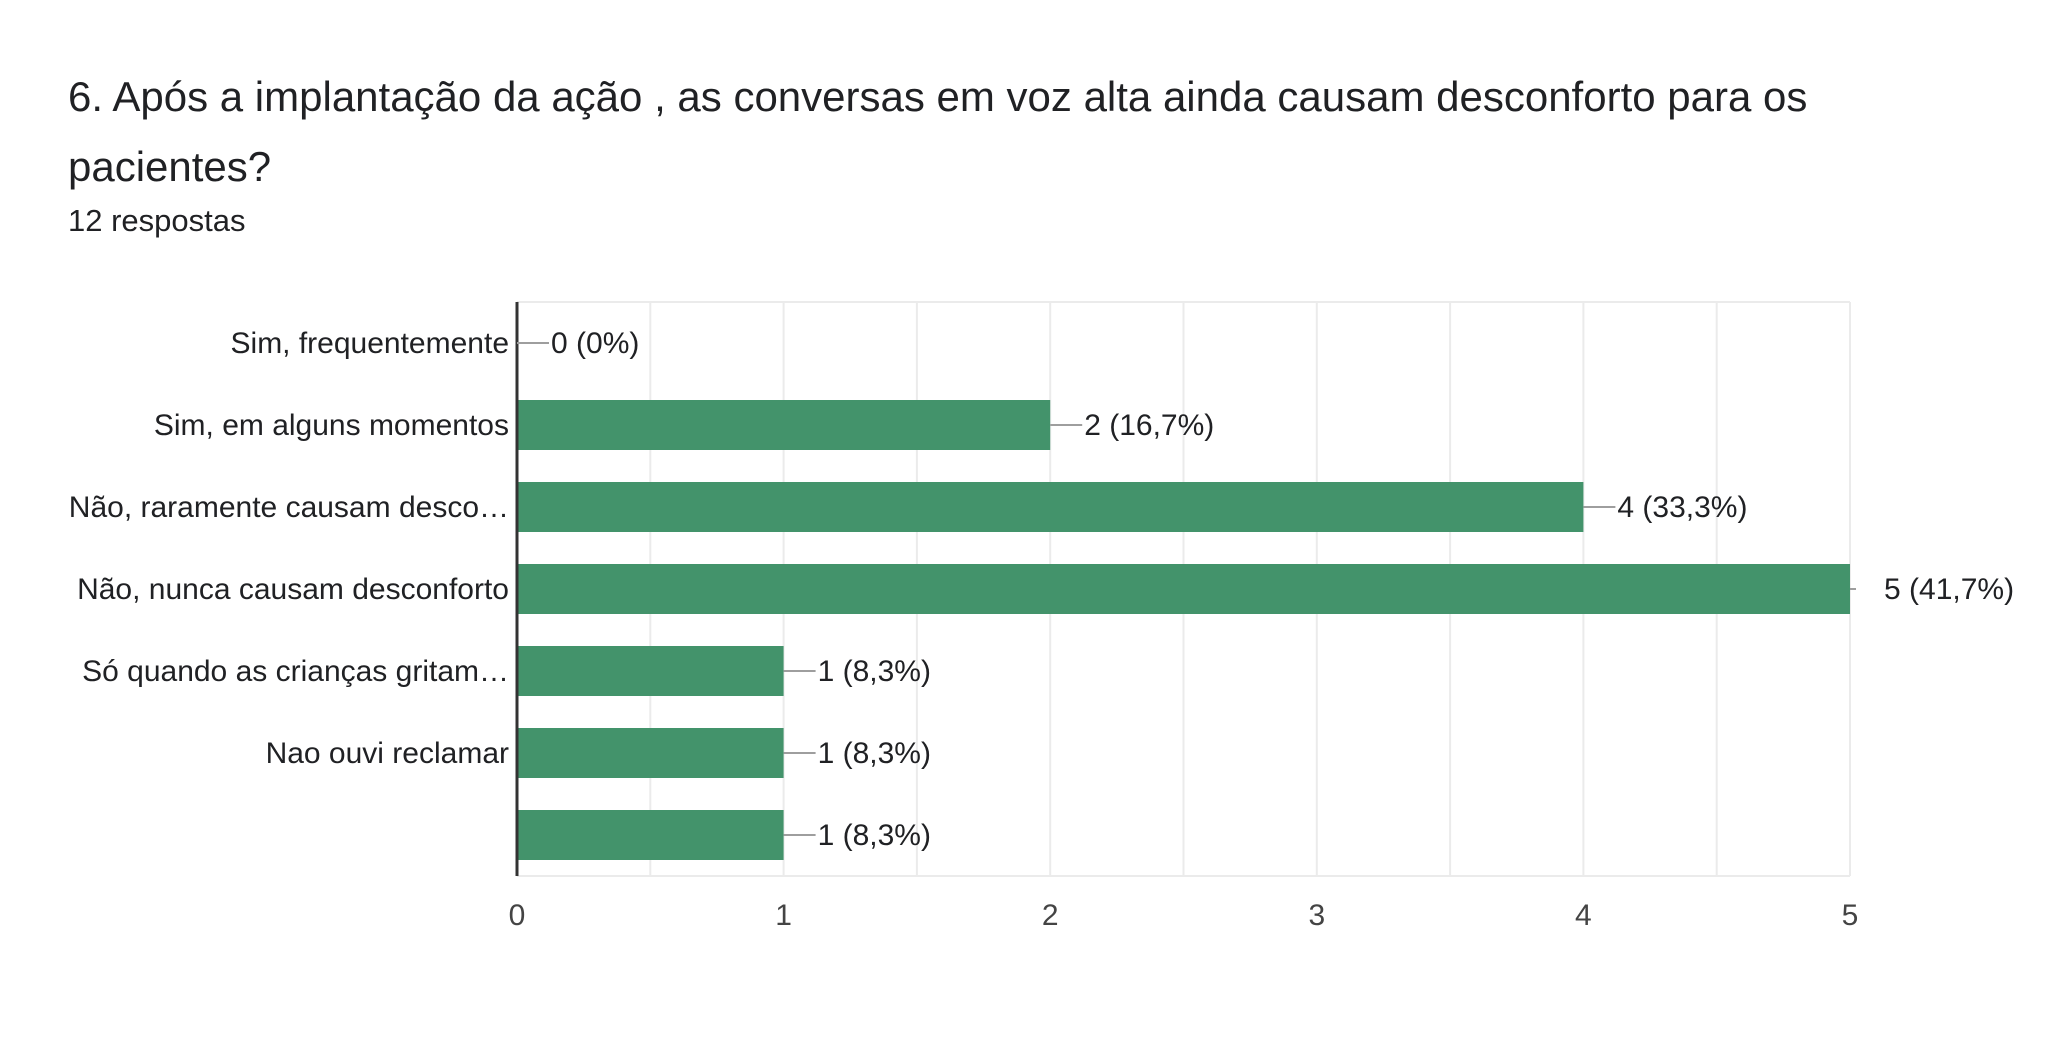 This screenshot has width=2048, height=1041. What do you see at coordinates (1149, 425) in the screenshot?
I see `data-label: 2 (16,7%)` at bounding box center [1149, 425].